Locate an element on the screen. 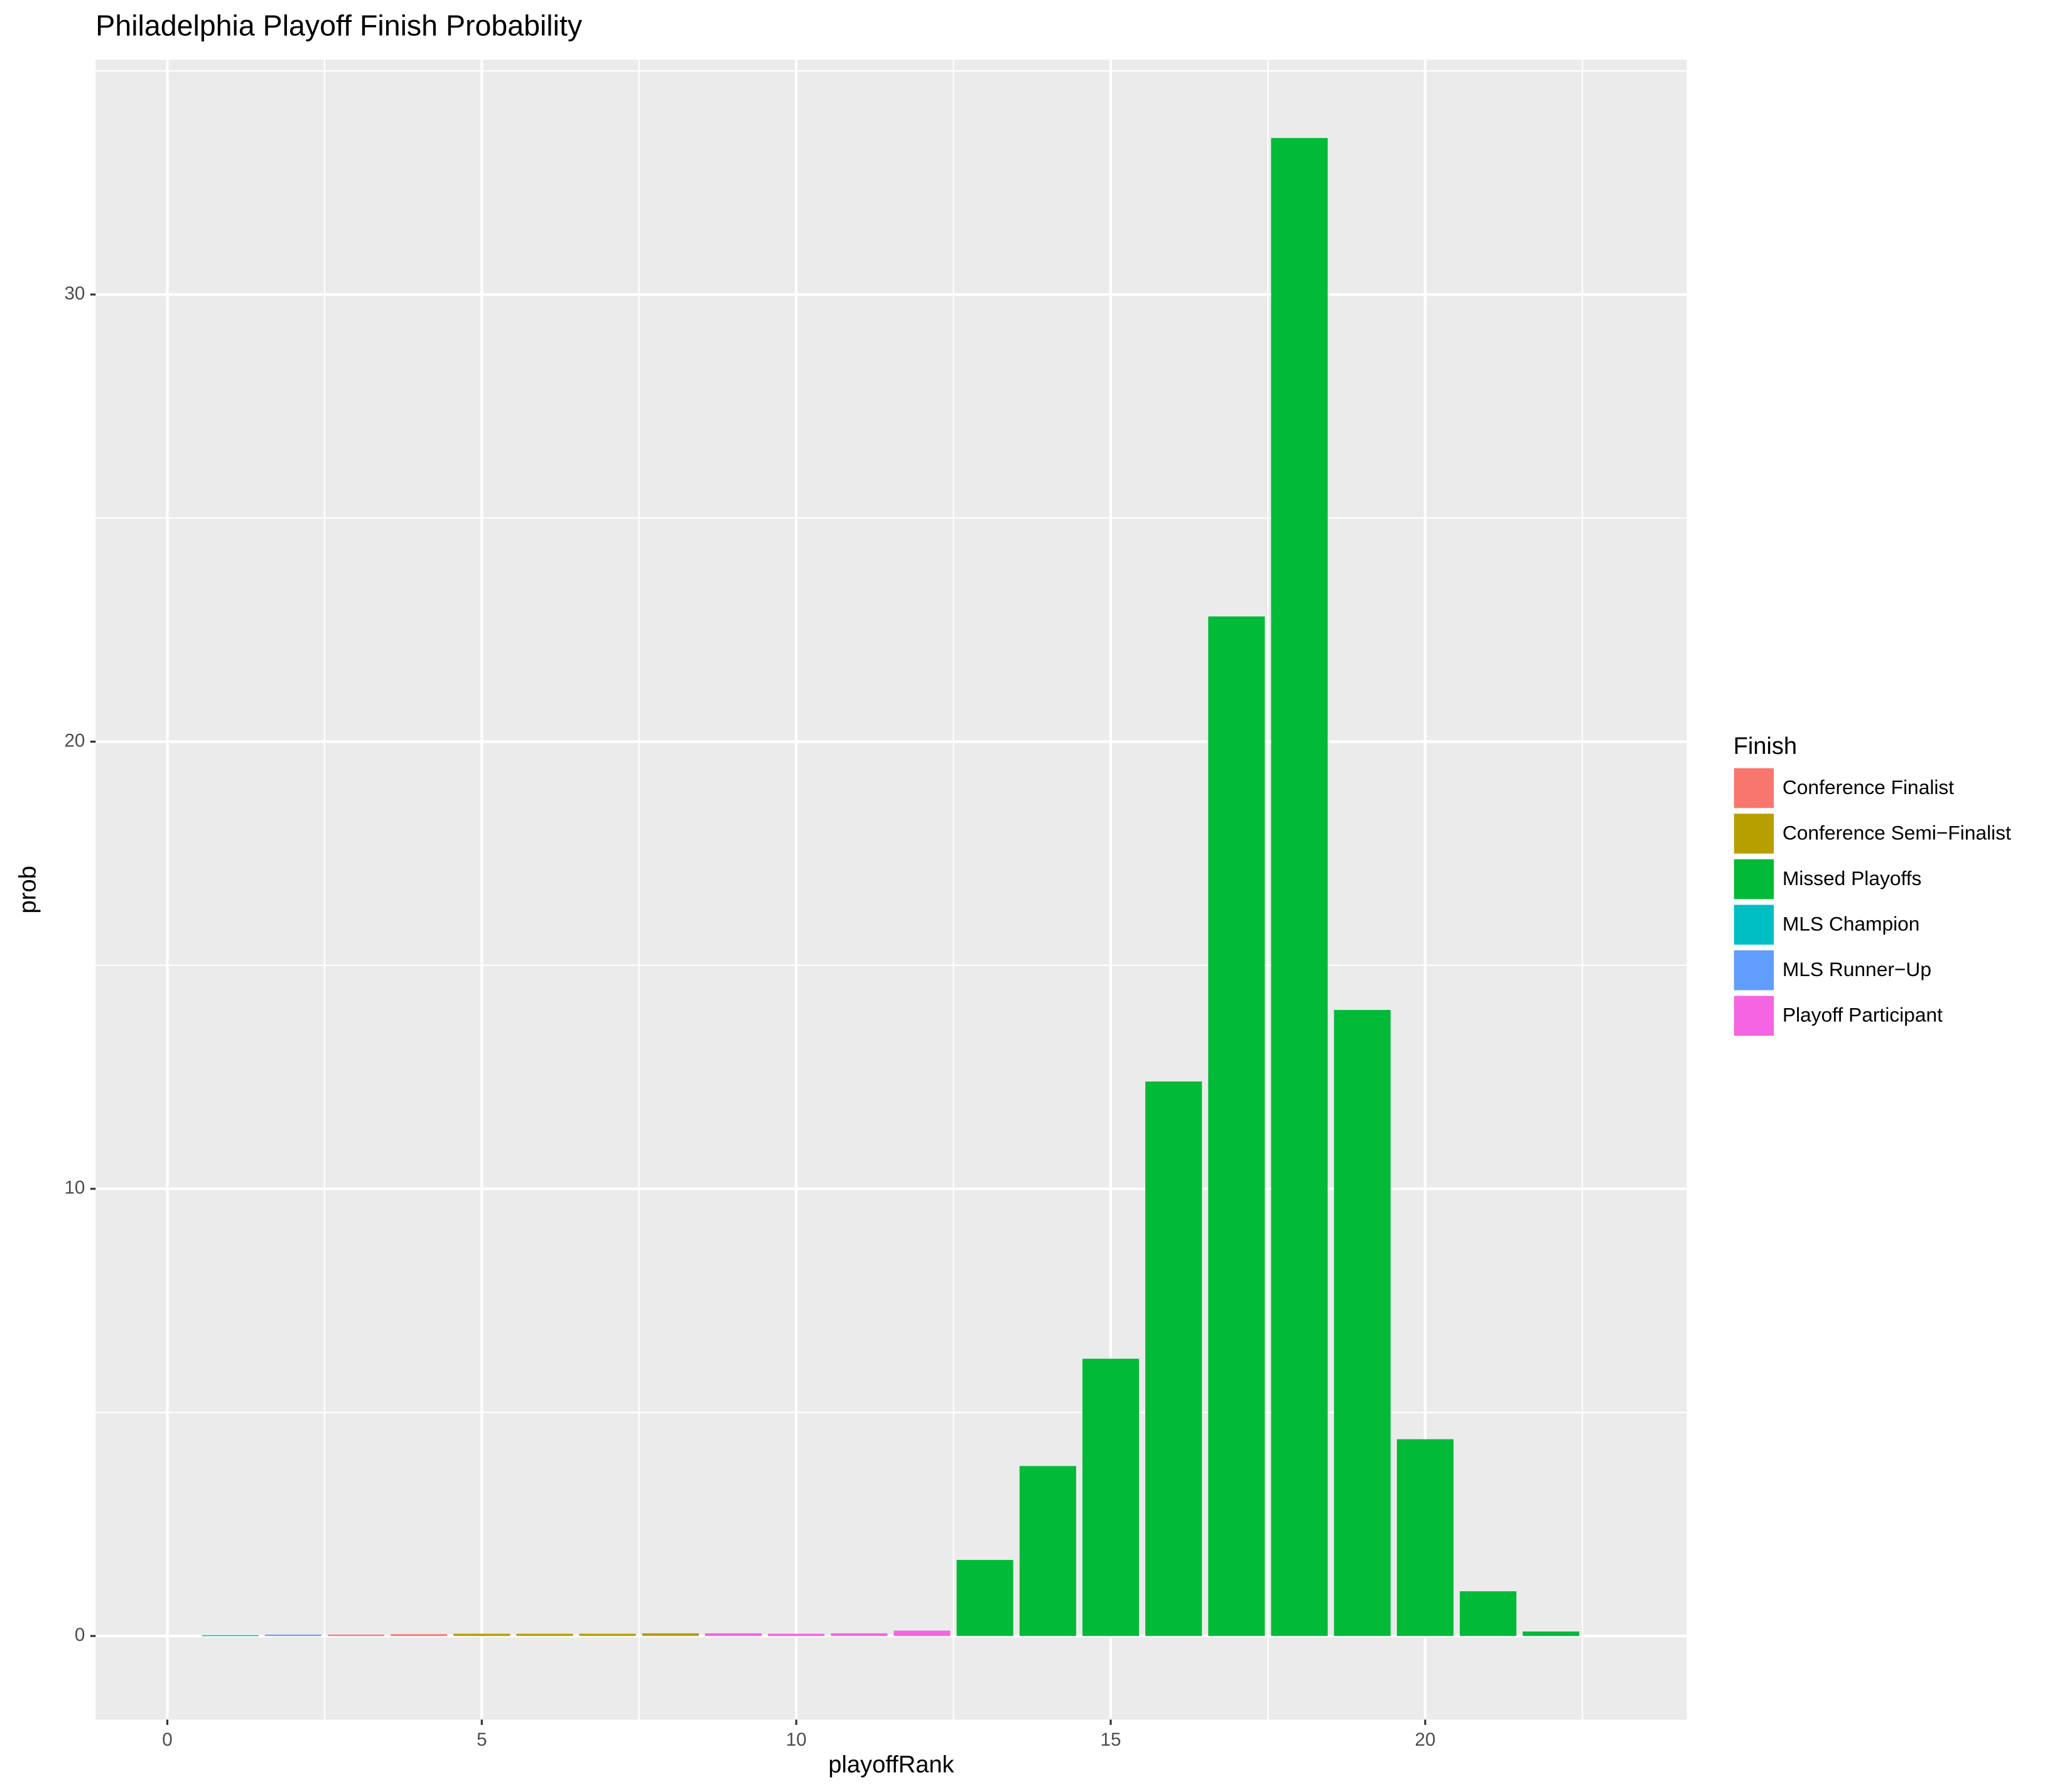 The height and width of the screenshot is (1789, 2072). x-tick-label: 0 is located at coordinates (167, 1739).